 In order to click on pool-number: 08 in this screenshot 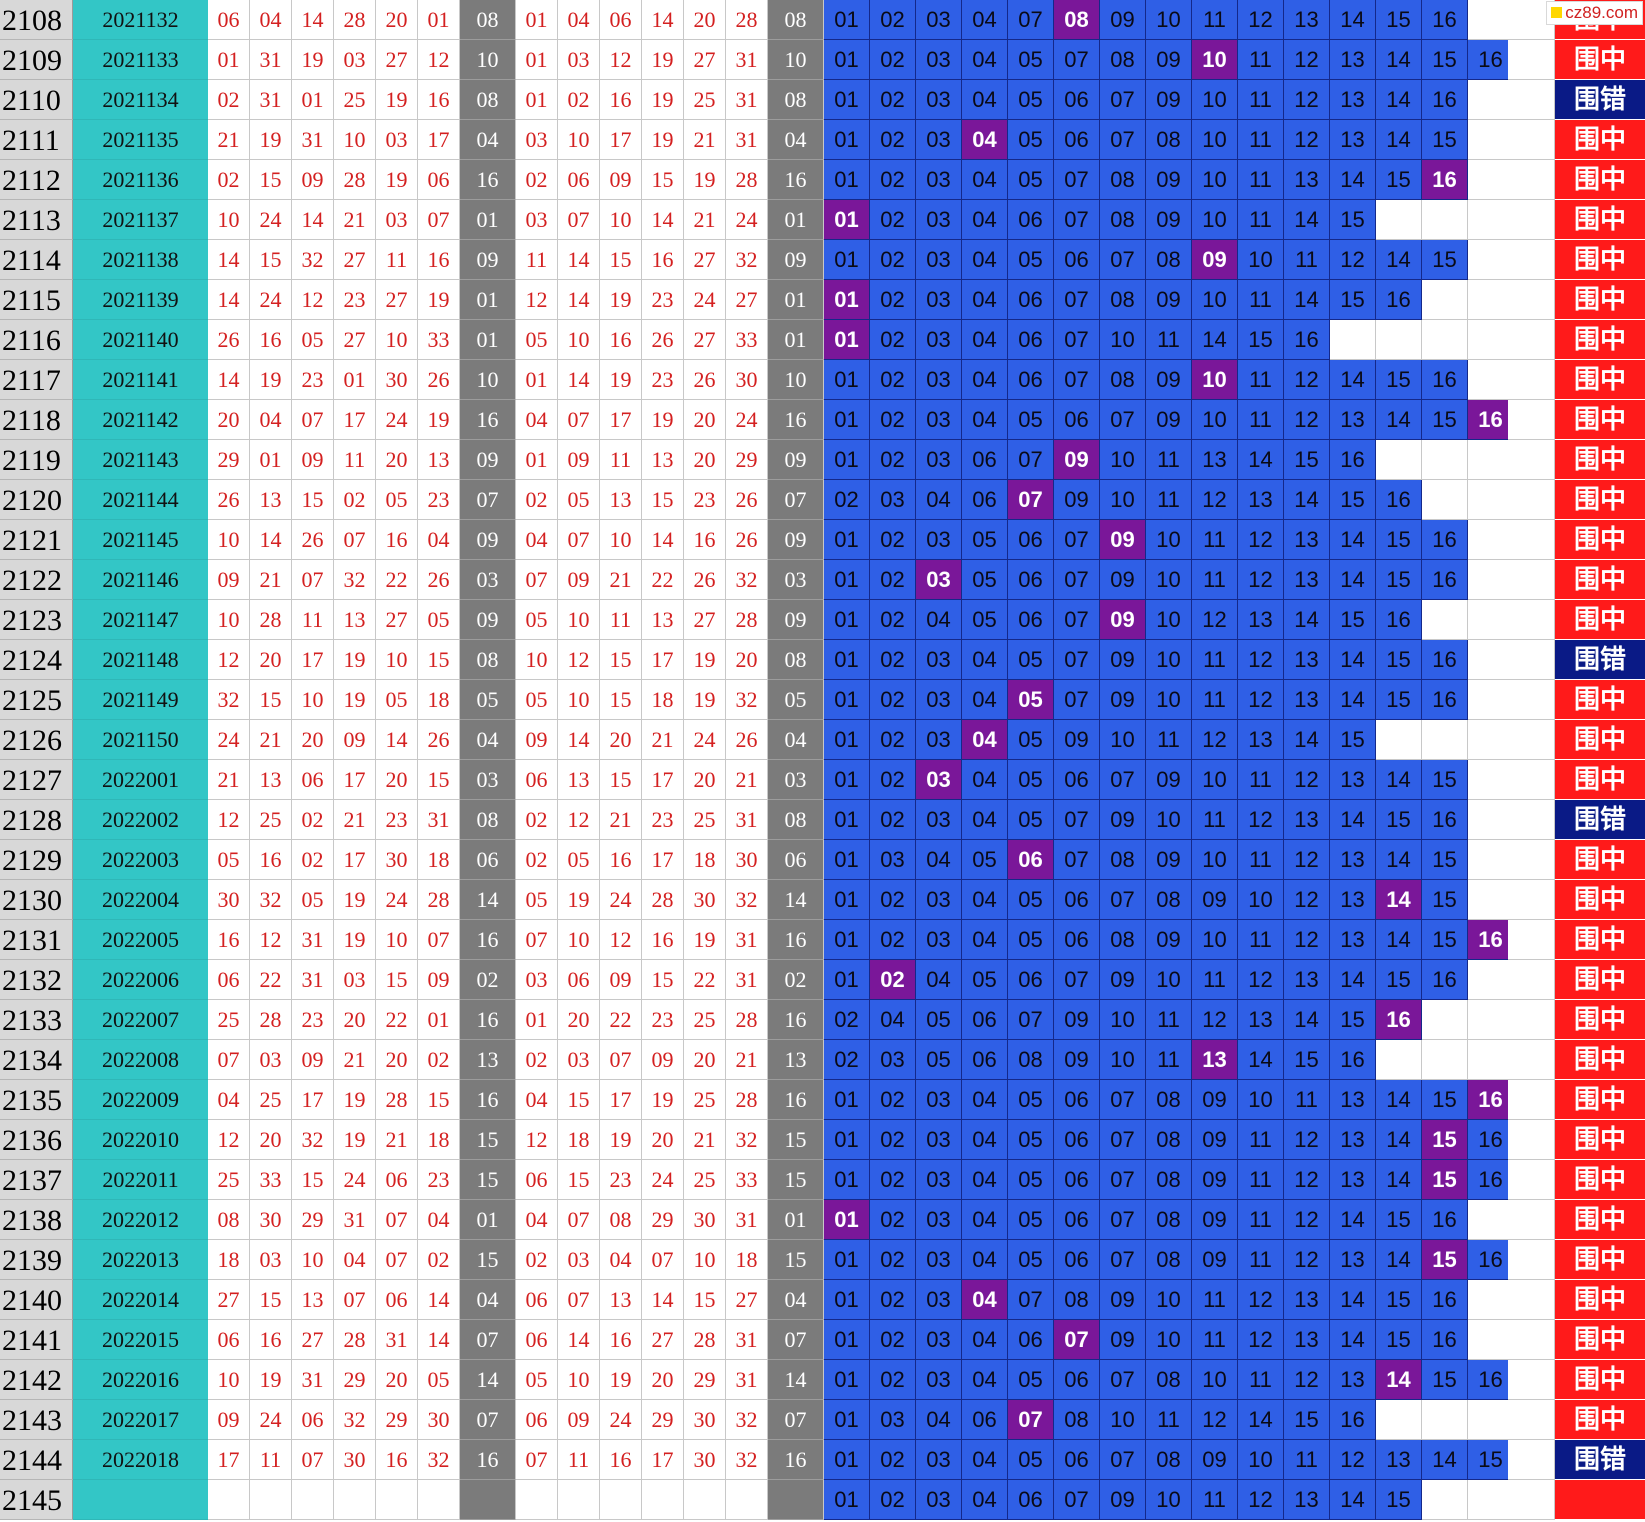, I will do `click(1169, 140)`.